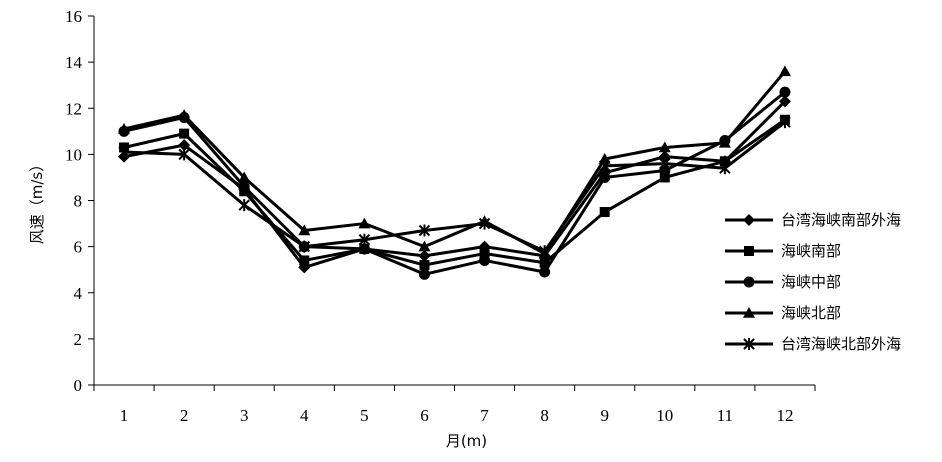  What do you see at coordinates (424, 415) in the screenshot?
I see `x-tick-label: 6` at bounding box center [424, 415].